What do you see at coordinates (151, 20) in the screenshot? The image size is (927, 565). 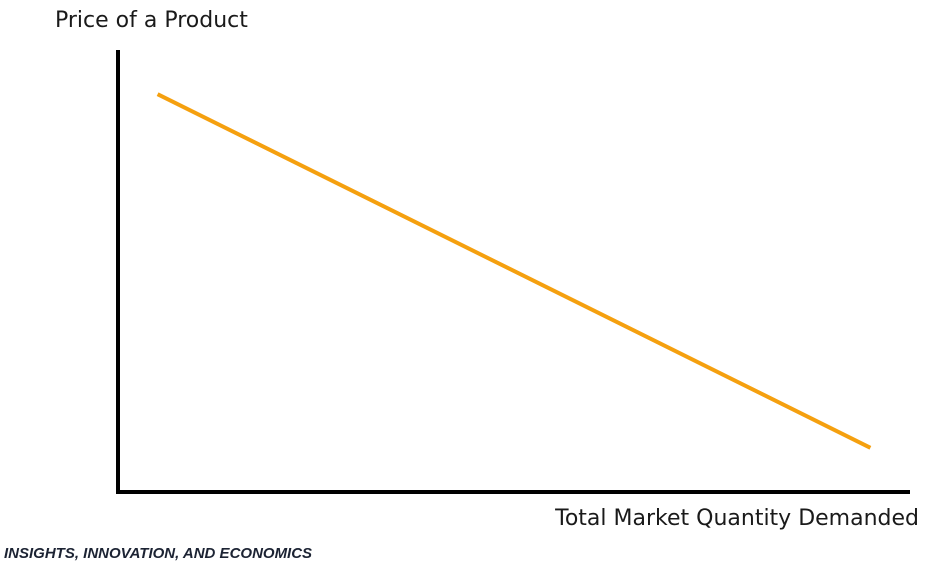 I see `y-axis-label: Price of a Product` at bounding box center [151, 20].